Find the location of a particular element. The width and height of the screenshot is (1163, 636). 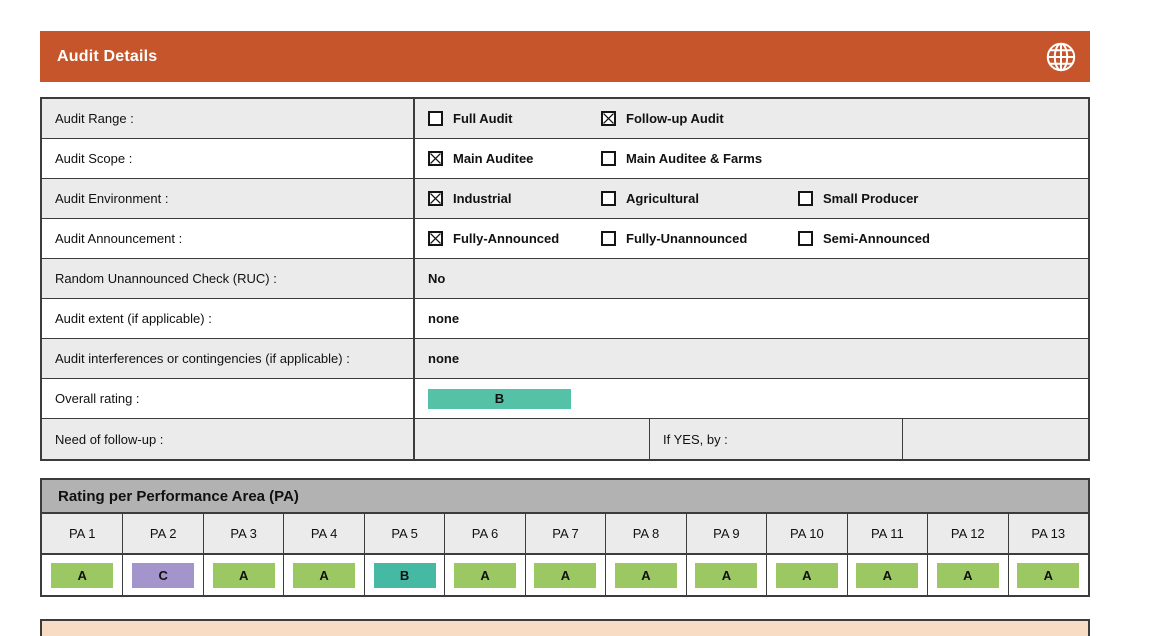

option-semi-announced: Semi-Announced is located at coordinates (864, 238).